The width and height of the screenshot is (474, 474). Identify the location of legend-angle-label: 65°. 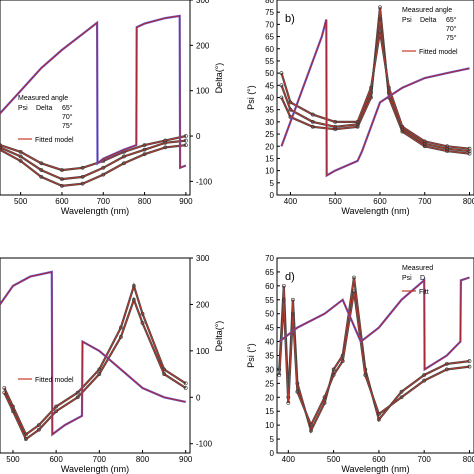
(67, 108).